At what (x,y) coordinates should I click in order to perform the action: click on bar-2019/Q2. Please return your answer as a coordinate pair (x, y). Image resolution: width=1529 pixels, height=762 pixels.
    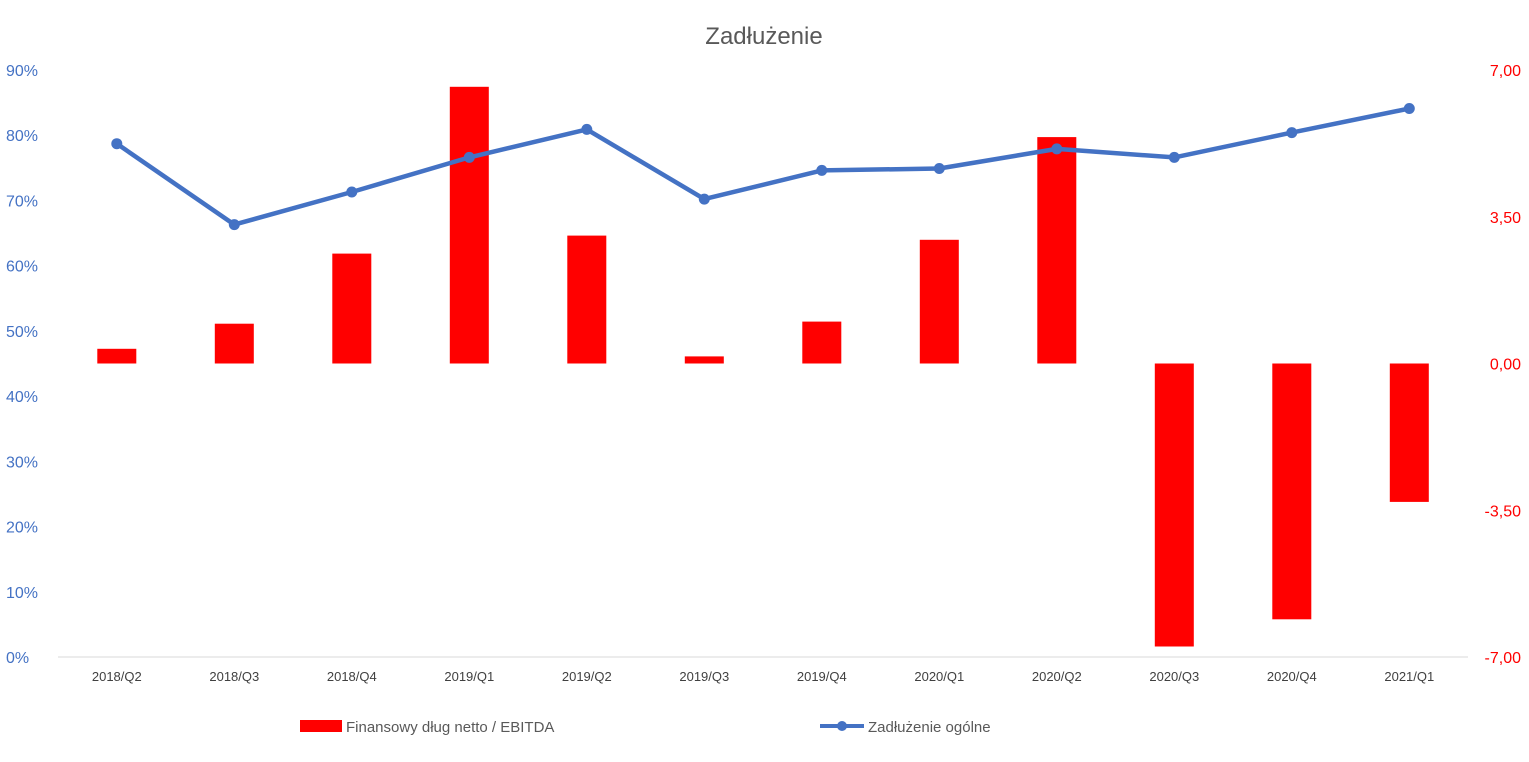
    Looking at the image, I should click on (587, 299).